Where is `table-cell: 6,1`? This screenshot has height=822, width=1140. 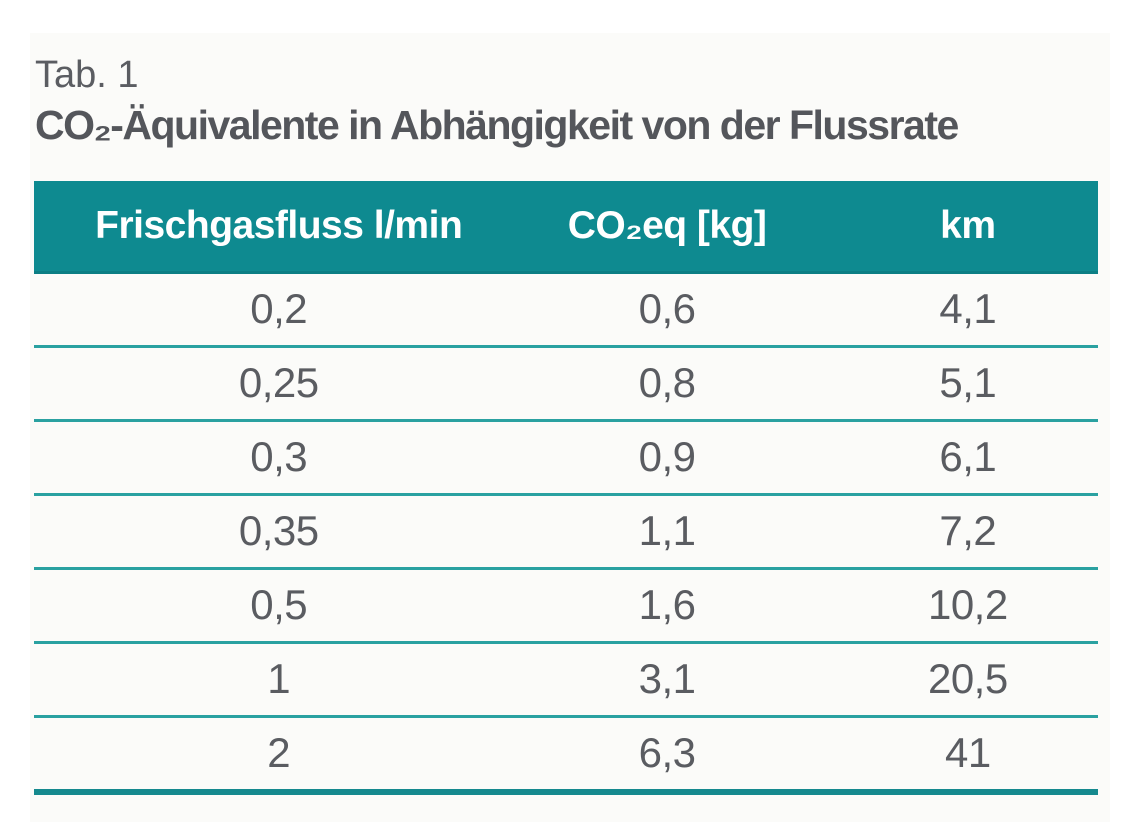
table-cell: 6,1 is located at coordinates (954, 458).